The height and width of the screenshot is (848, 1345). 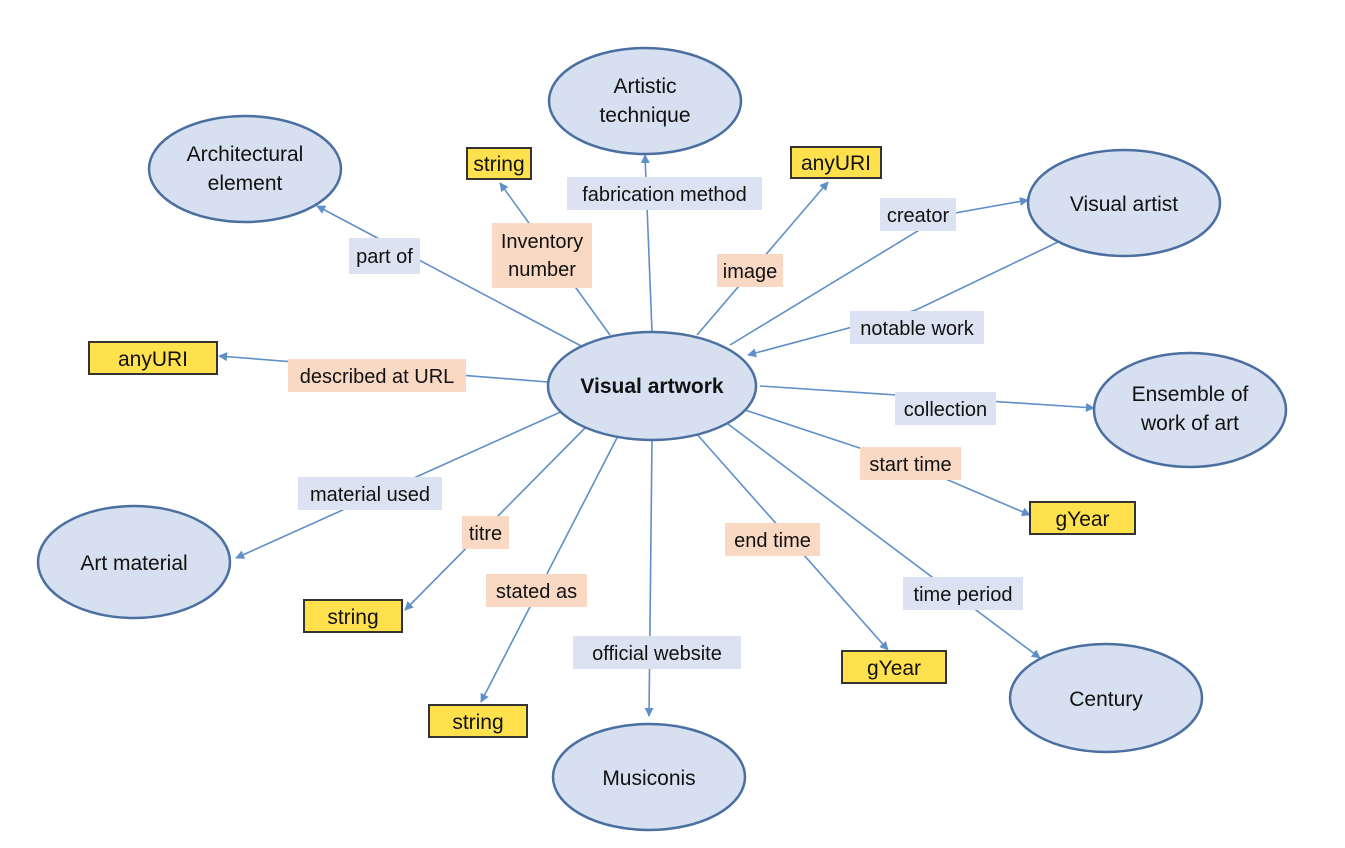 What do you see at coordinates (903, 299) in the screenshot?
I see `edge-notable-work` at bounding box center [903, 299].